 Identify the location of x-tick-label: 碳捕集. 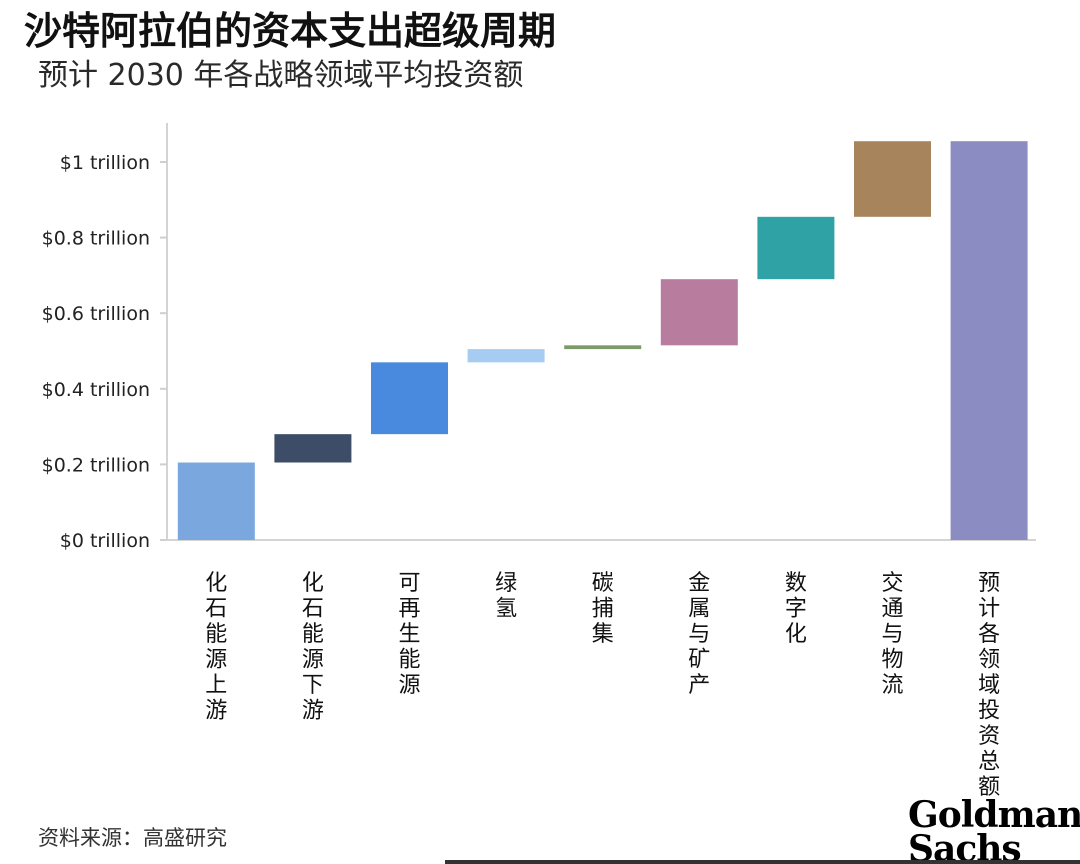
(603, 609).